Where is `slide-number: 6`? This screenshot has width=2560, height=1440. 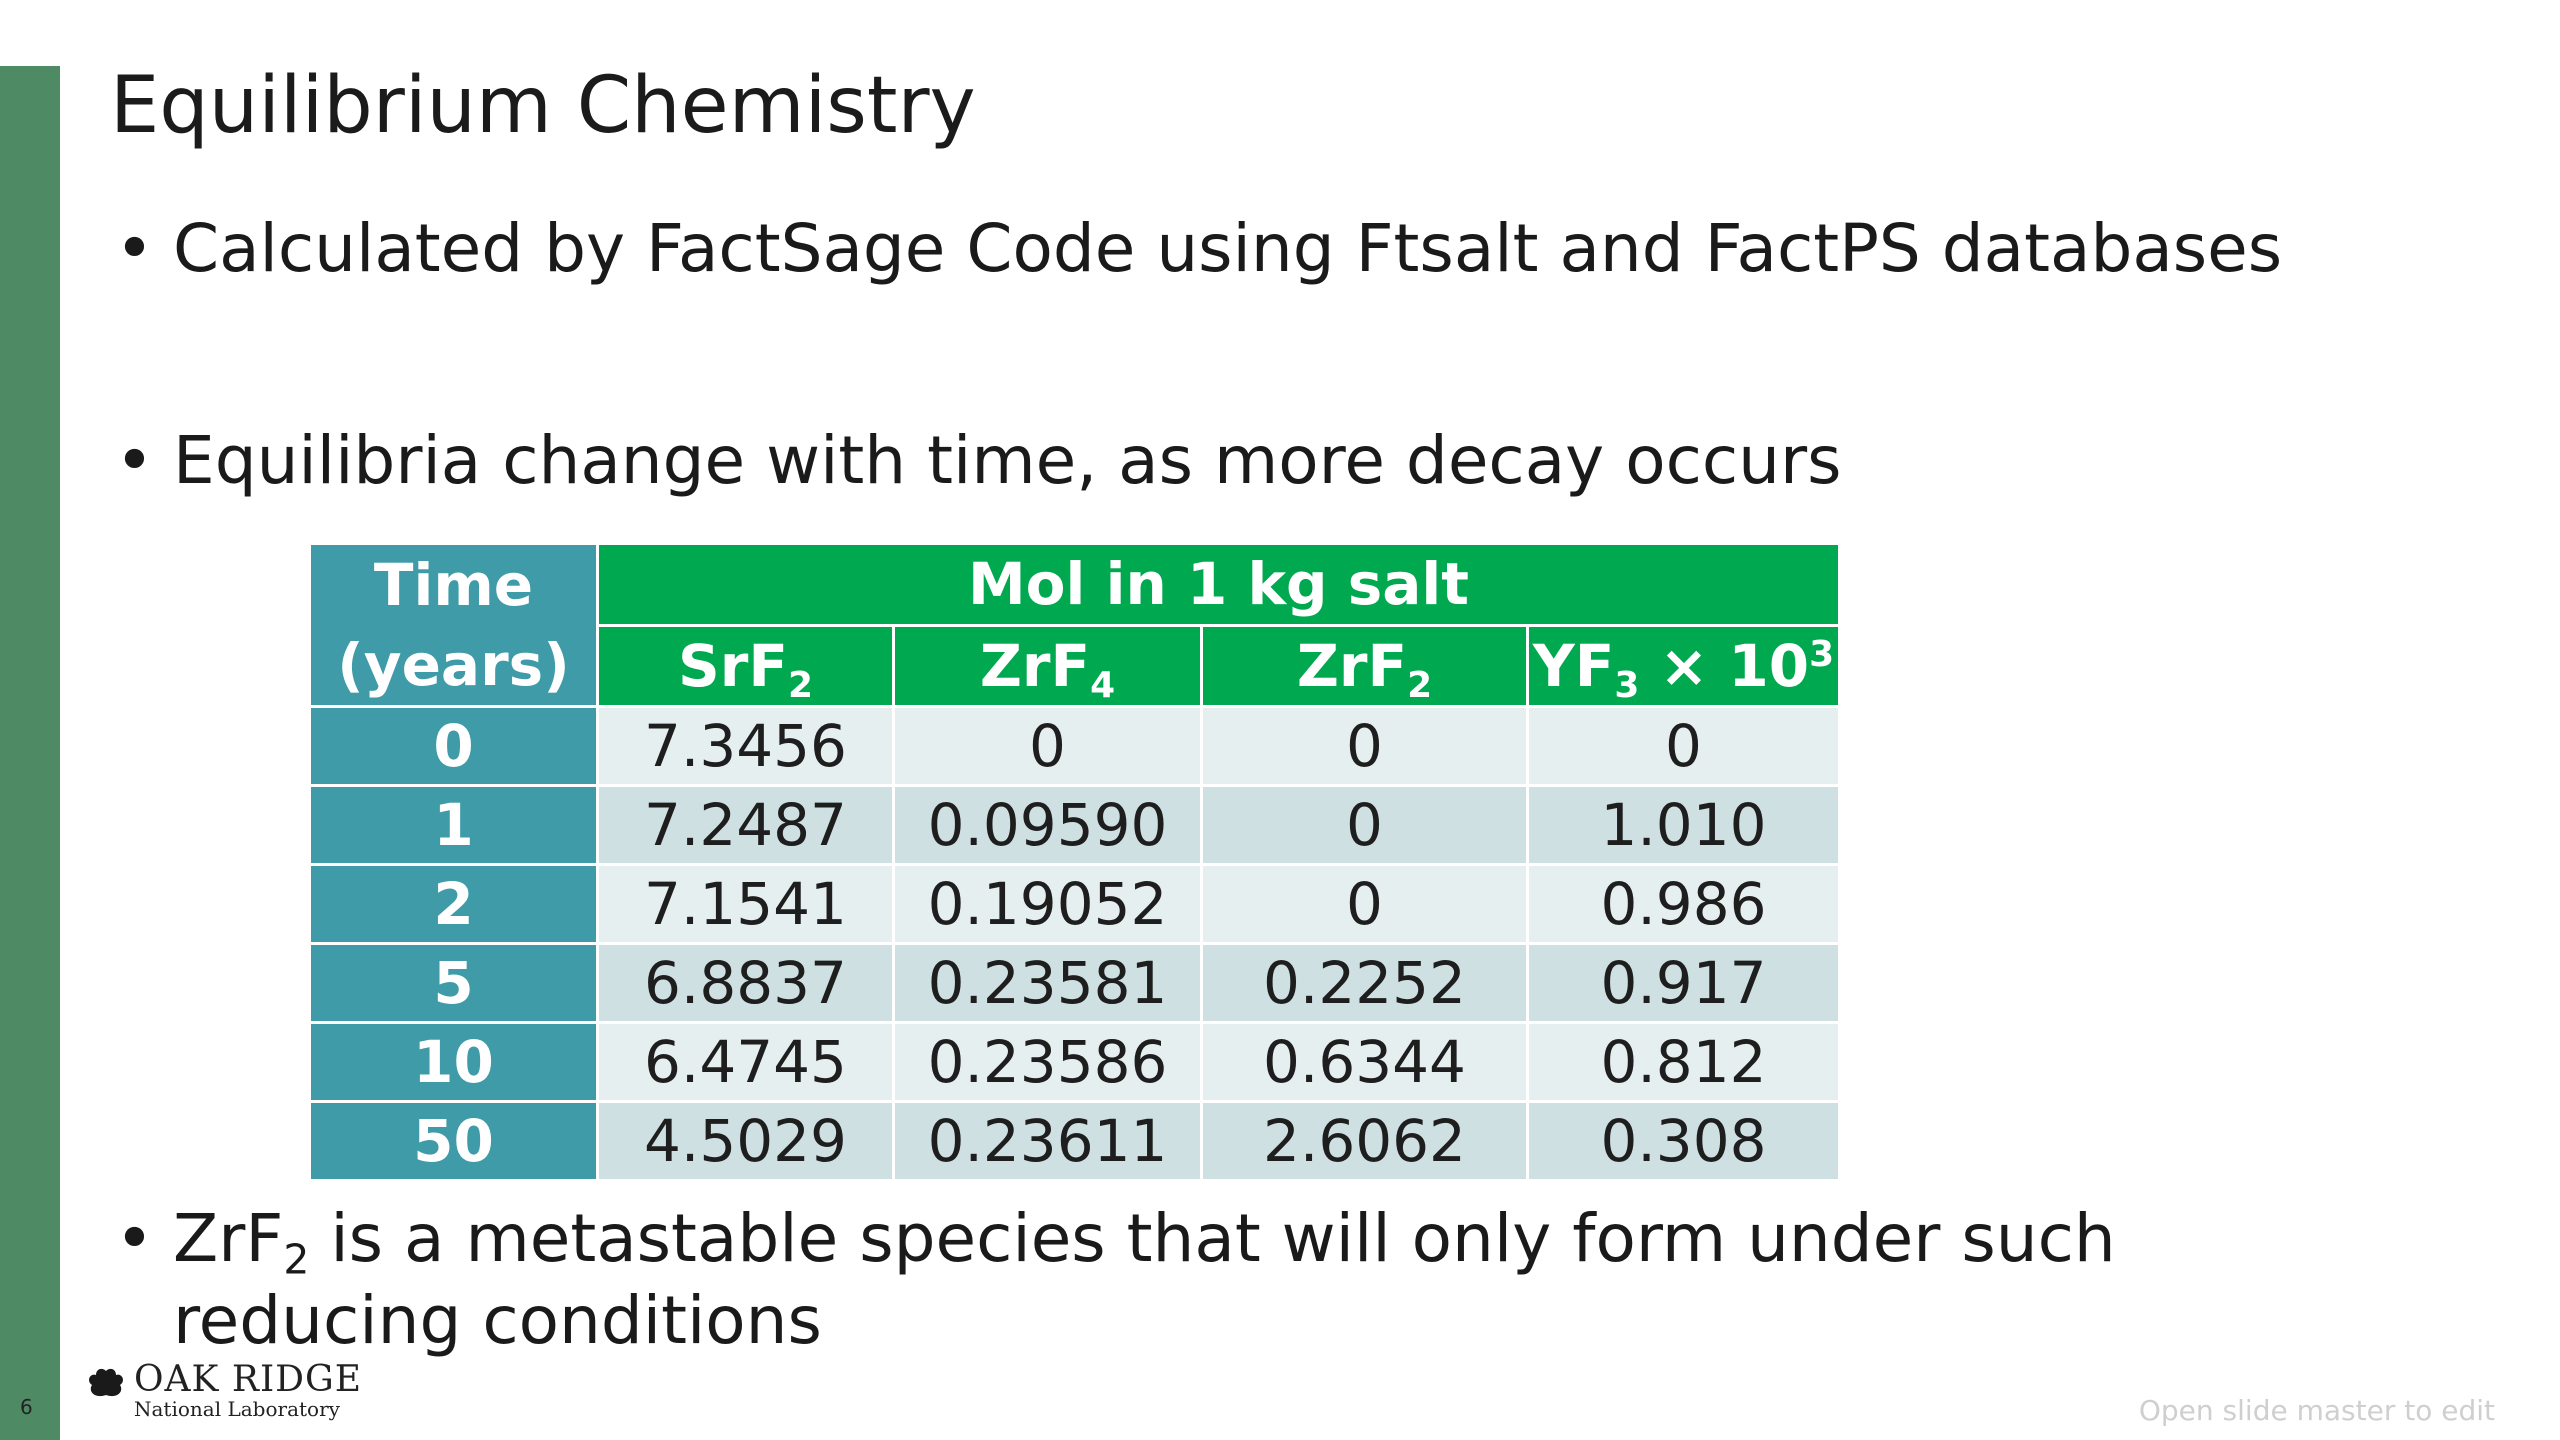
slide-number: 6 is located at coordinates (26, 1407).